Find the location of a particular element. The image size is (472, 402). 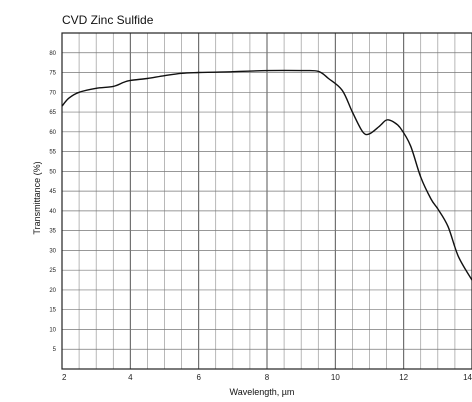

x-tick-label: 10 is located at coordinates (335, 377).